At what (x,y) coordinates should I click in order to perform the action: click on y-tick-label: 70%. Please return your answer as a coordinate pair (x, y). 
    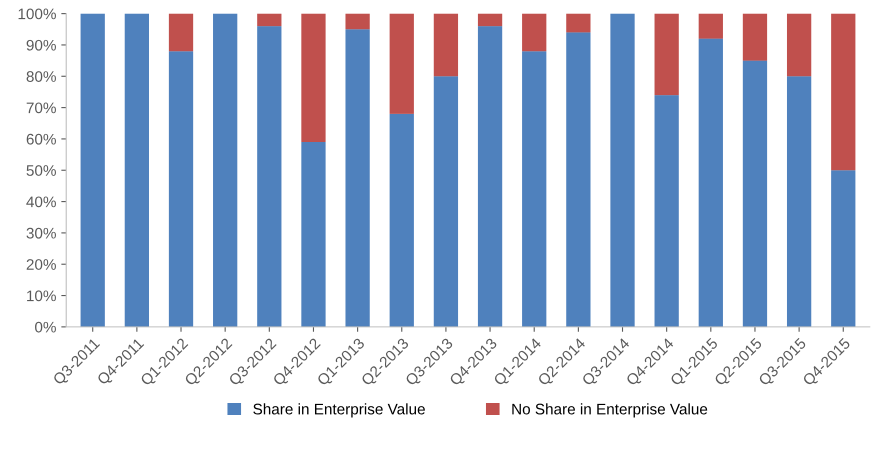
    Looking at the image, I should click on (41, 108).